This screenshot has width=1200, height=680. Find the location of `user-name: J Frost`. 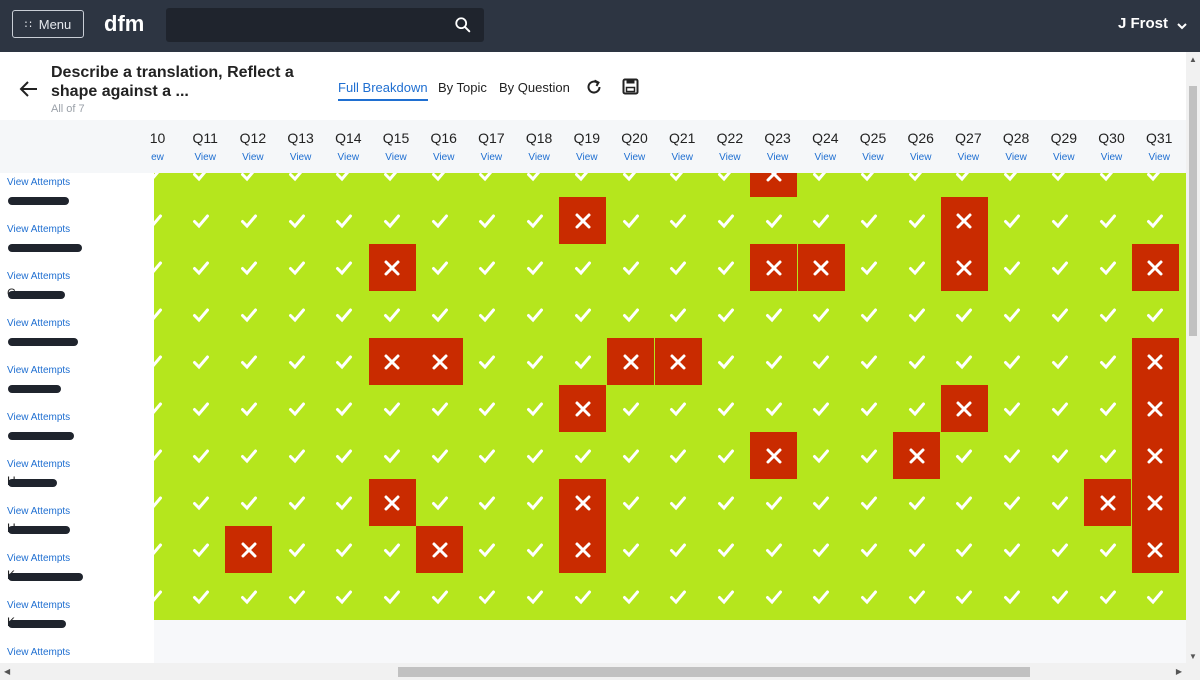

user-name: J Frost is located at coordinates (1142, 23).